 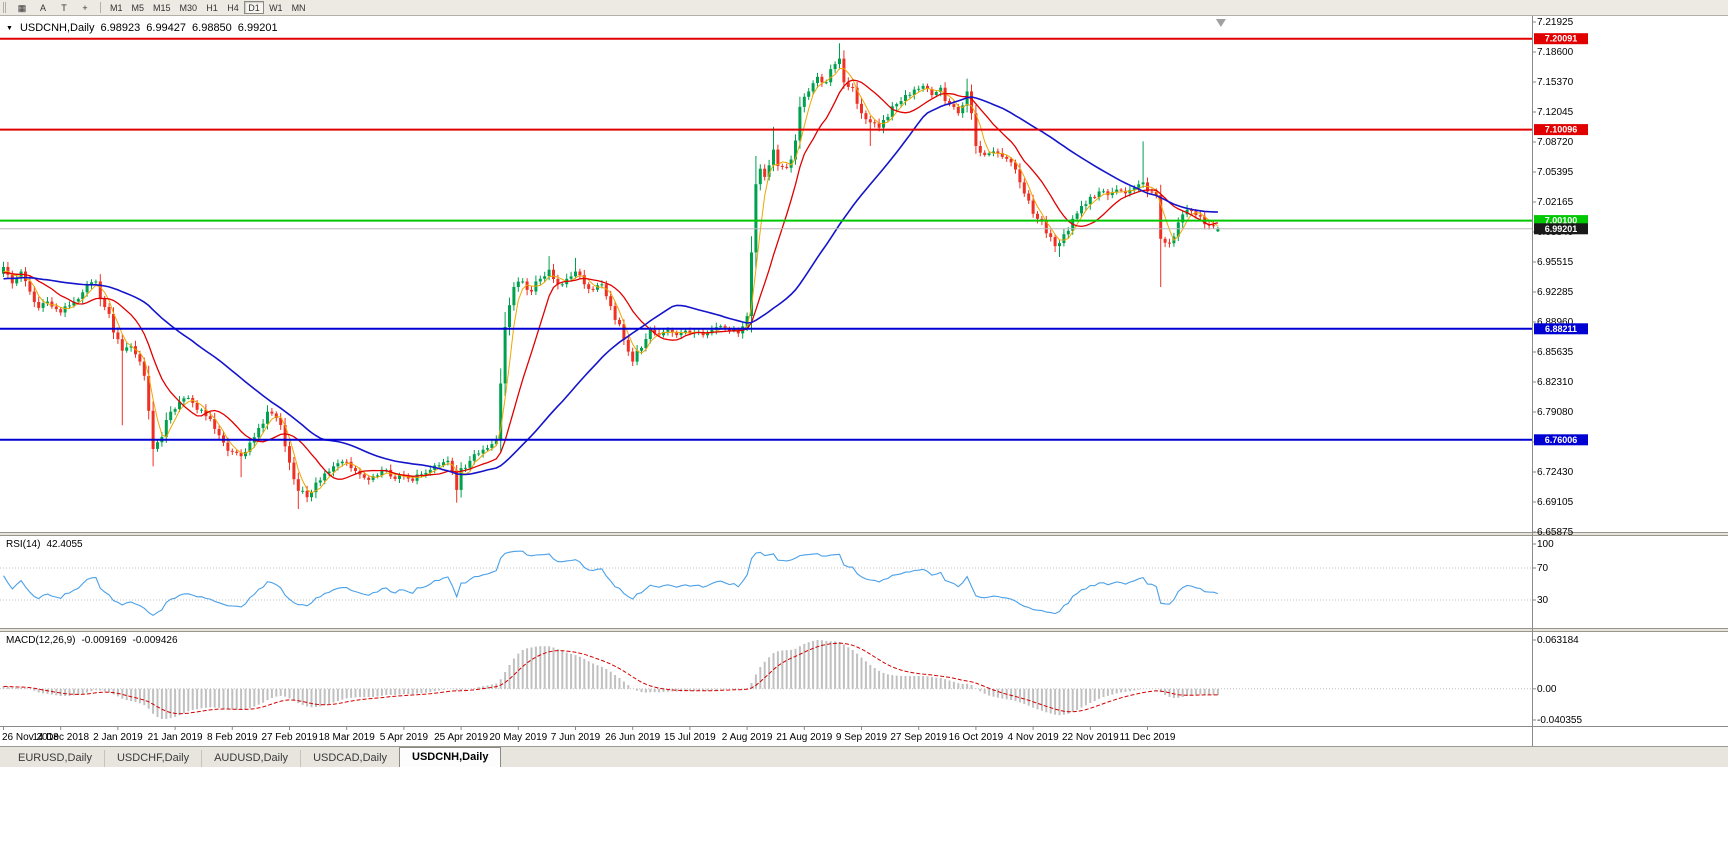 I want to click on timeframe-m1-button: M1, so click(x=116, y=8).